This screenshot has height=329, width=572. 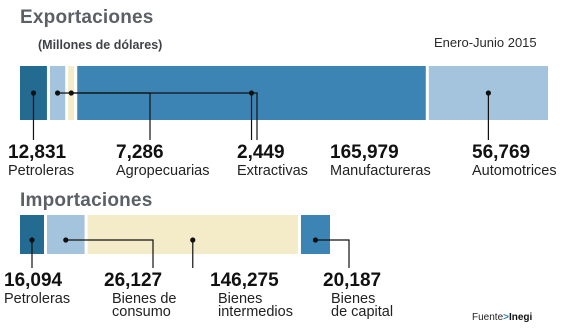 What do you see at coordinates (362, 312) in the screenshot?
I see `imports-category-label-3-line-1: de capital` at bounding box center [362, 312].